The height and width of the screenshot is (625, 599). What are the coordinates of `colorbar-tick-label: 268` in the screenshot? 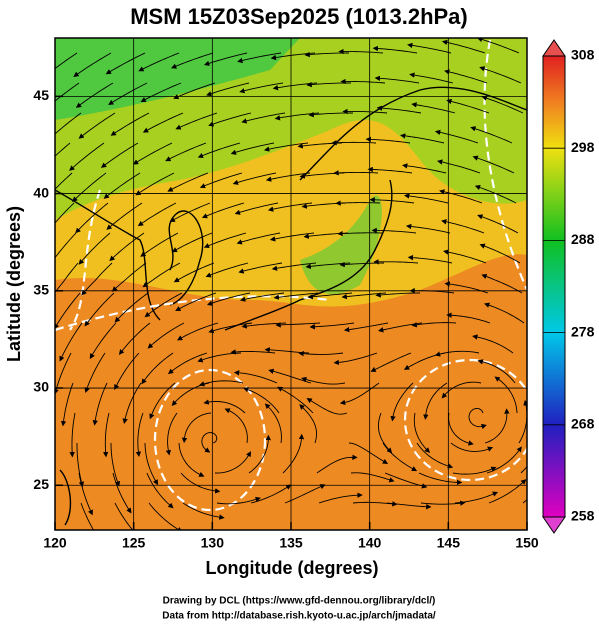 It's located at (583, 424).